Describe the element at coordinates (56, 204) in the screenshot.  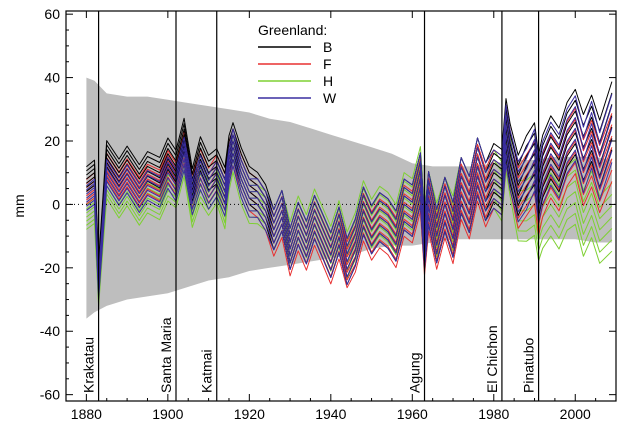
I see `y-tick-label: 0` at that location.